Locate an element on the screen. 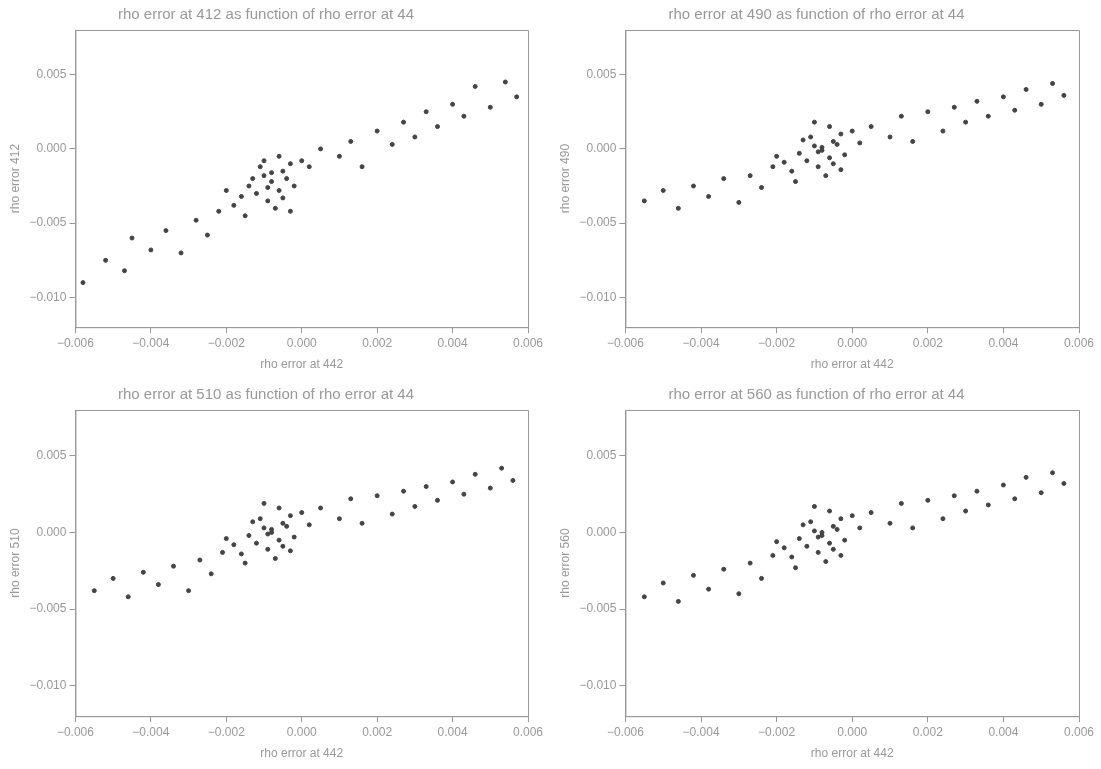 This screenshot has height=769, width=1101. chart-title: rho error at 412 as function of rho error at 44 is located at coordinates (266, 14).